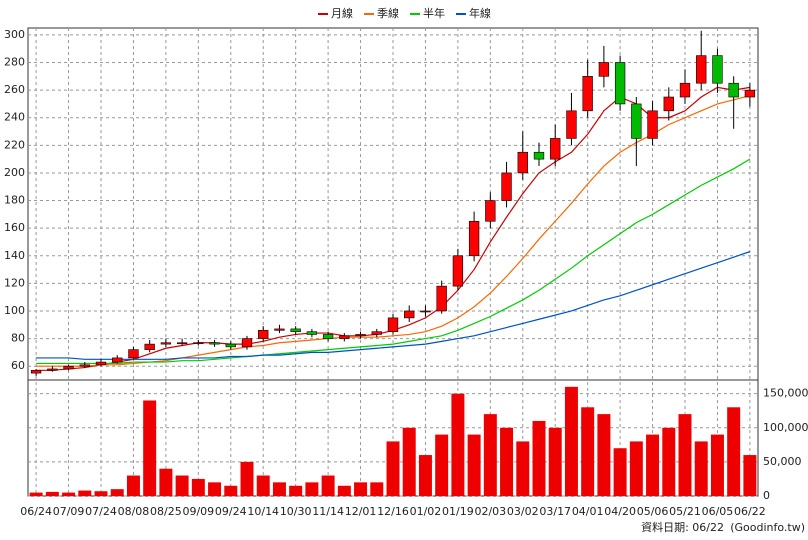  What do you see at coordinates (263, 511) in the screenshot?
I see `x-tick-label: 10/14` at bounding box center [263, 511].